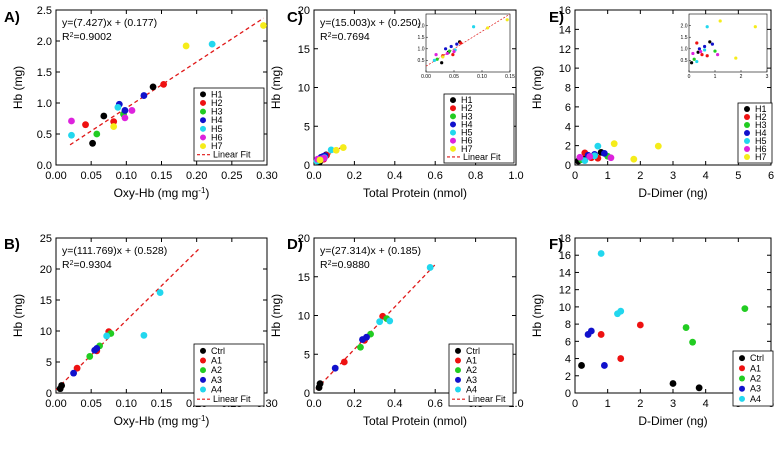  Describe the element at coordinates (370, 251) in the screenshot. I see `fit-equation: y=(27.314)x + (0.185)` at that location.